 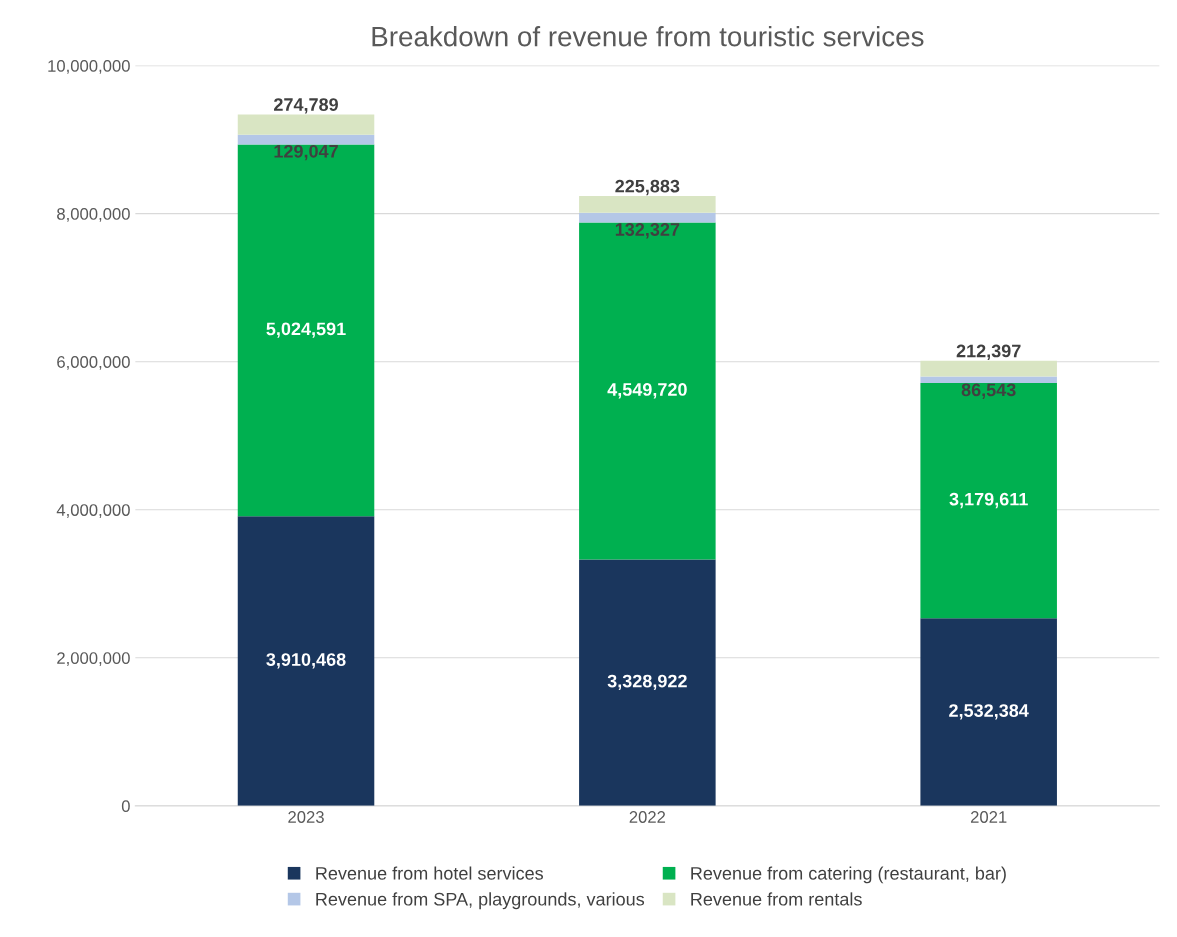 What do you see at coordinates (776, 899) in the screenshot?
I see `legend-label: Revenue from rentals` at bounding box center [776, 899].